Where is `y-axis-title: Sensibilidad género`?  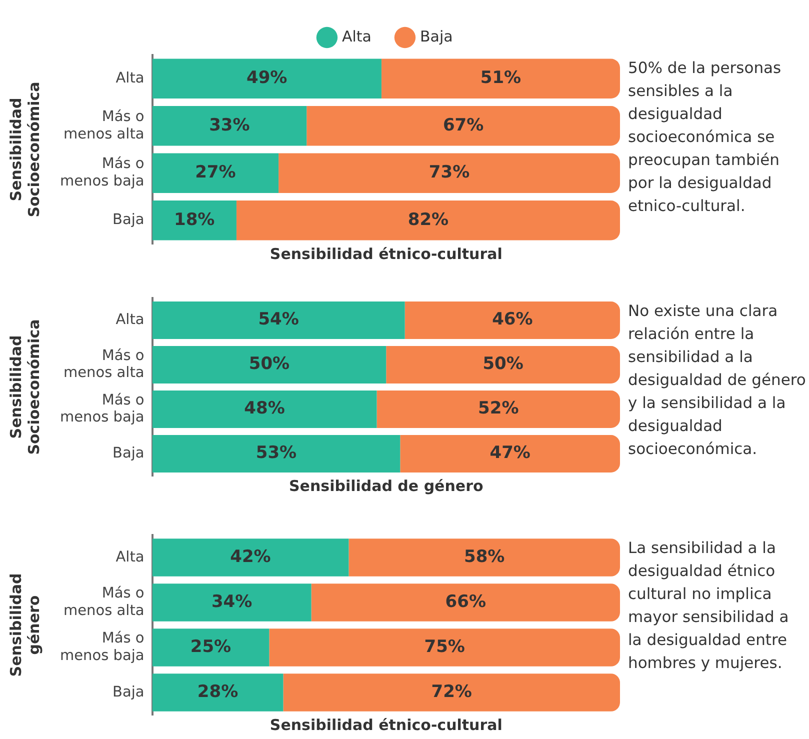 y-axis-title: Sensibilidad género is located at coordinates (24, 625).